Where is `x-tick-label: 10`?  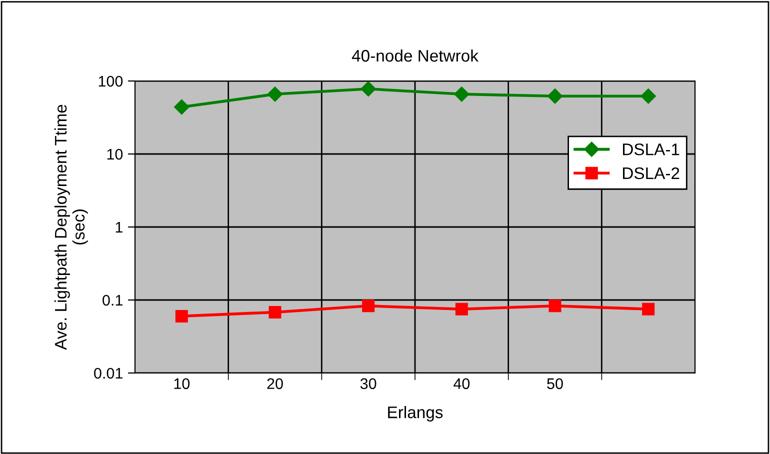
x-tick-label: 10 is located at coordinates (182, 384).